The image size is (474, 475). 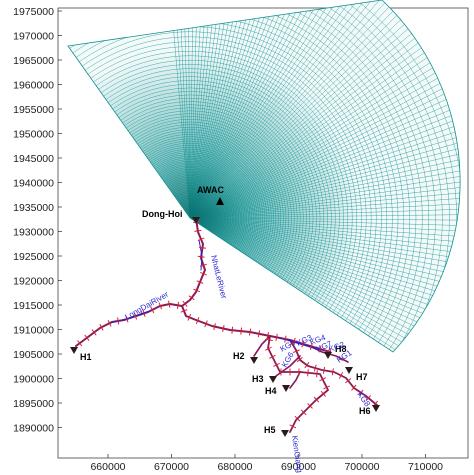 What do you see at coordinates (328, 355) in the screenshot?
I see `station-h8-marker-icon` at bounding box center [328, 355].